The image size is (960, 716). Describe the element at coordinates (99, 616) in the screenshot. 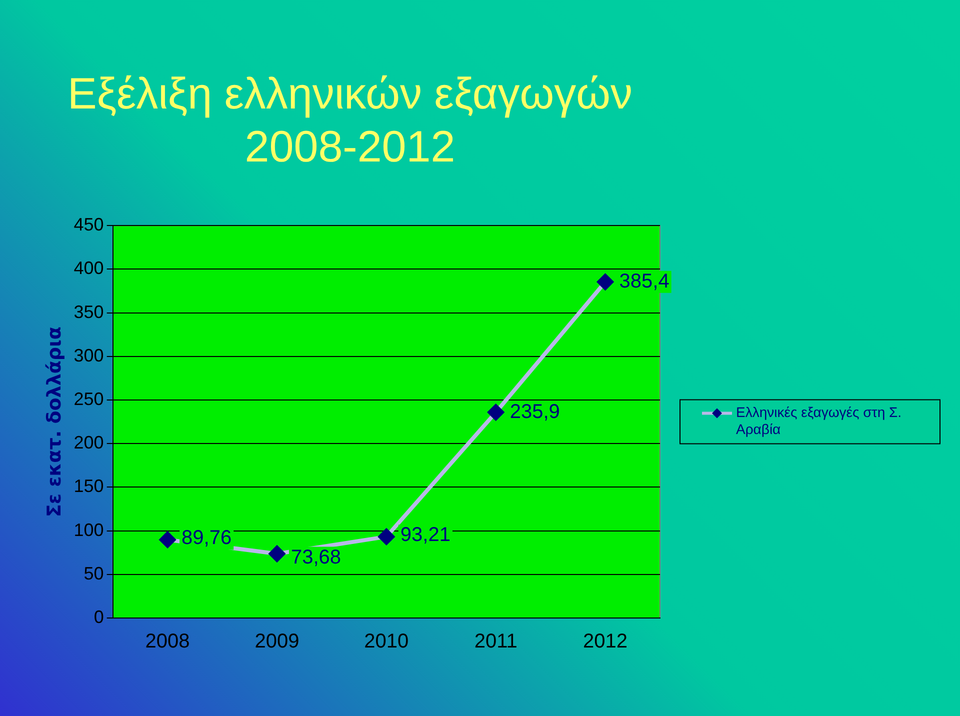

I see `y-tick-label: 0` at that location.